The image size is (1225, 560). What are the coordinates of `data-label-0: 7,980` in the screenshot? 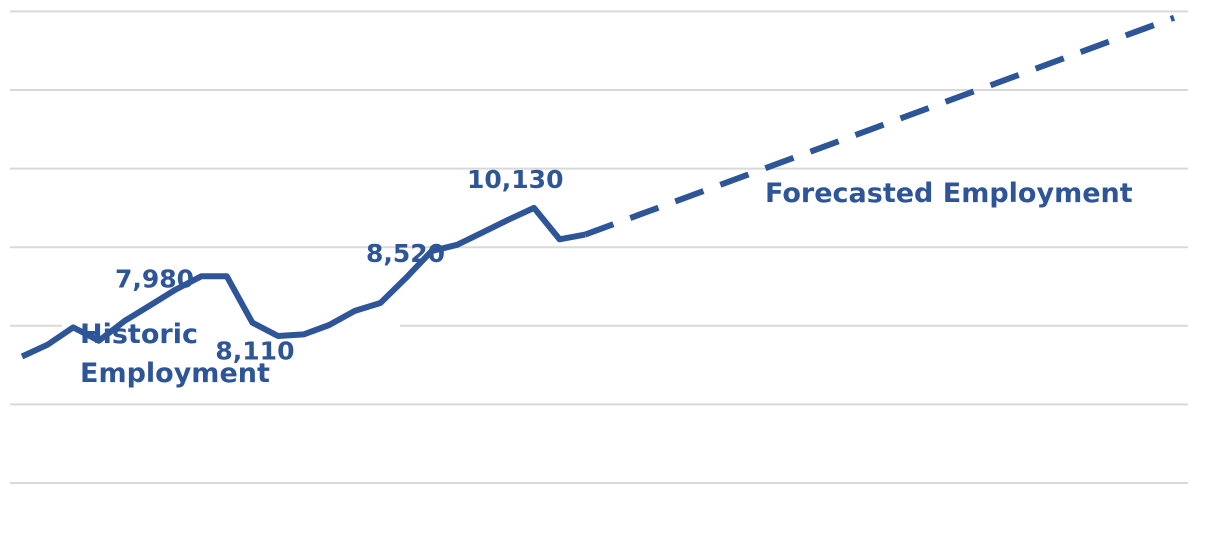 It's located at (154, 278).